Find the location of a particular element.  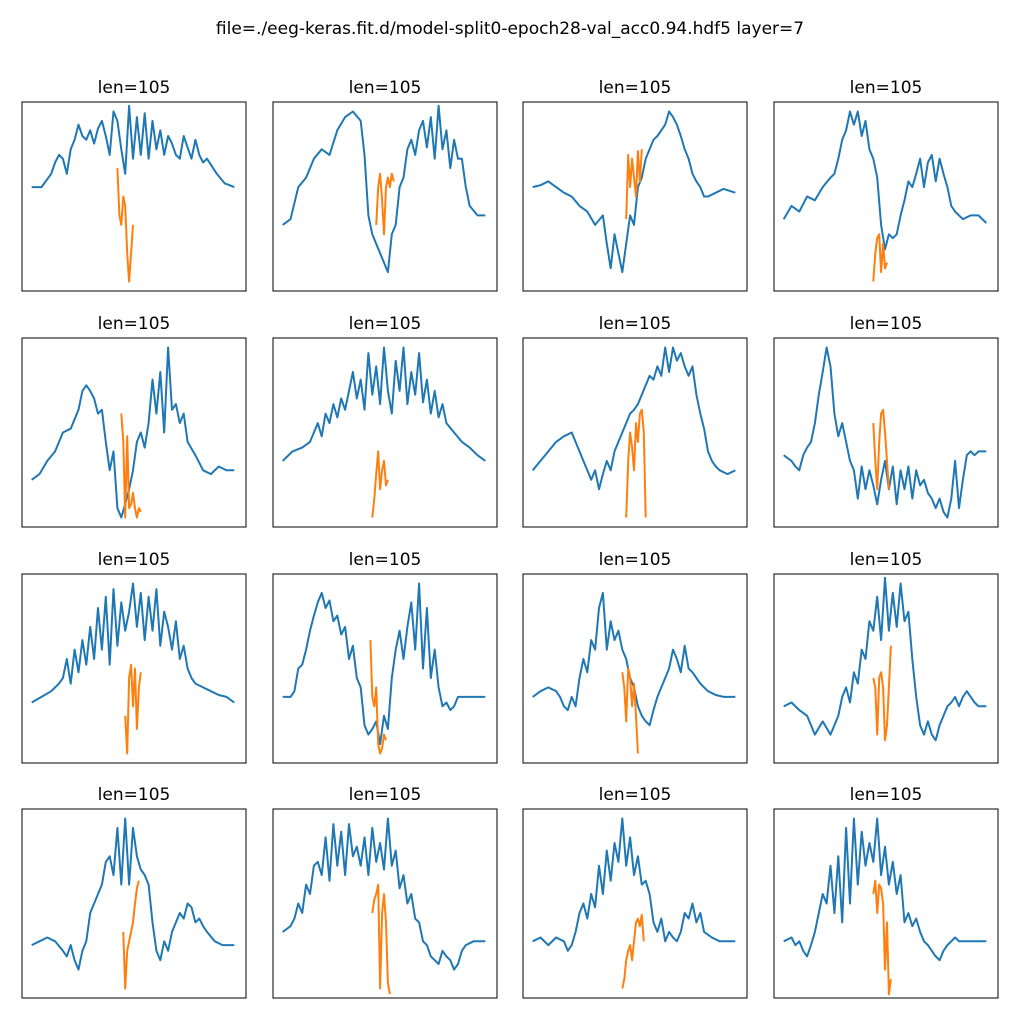

subplot-8: len=105 is located at coordinates (886, 421).